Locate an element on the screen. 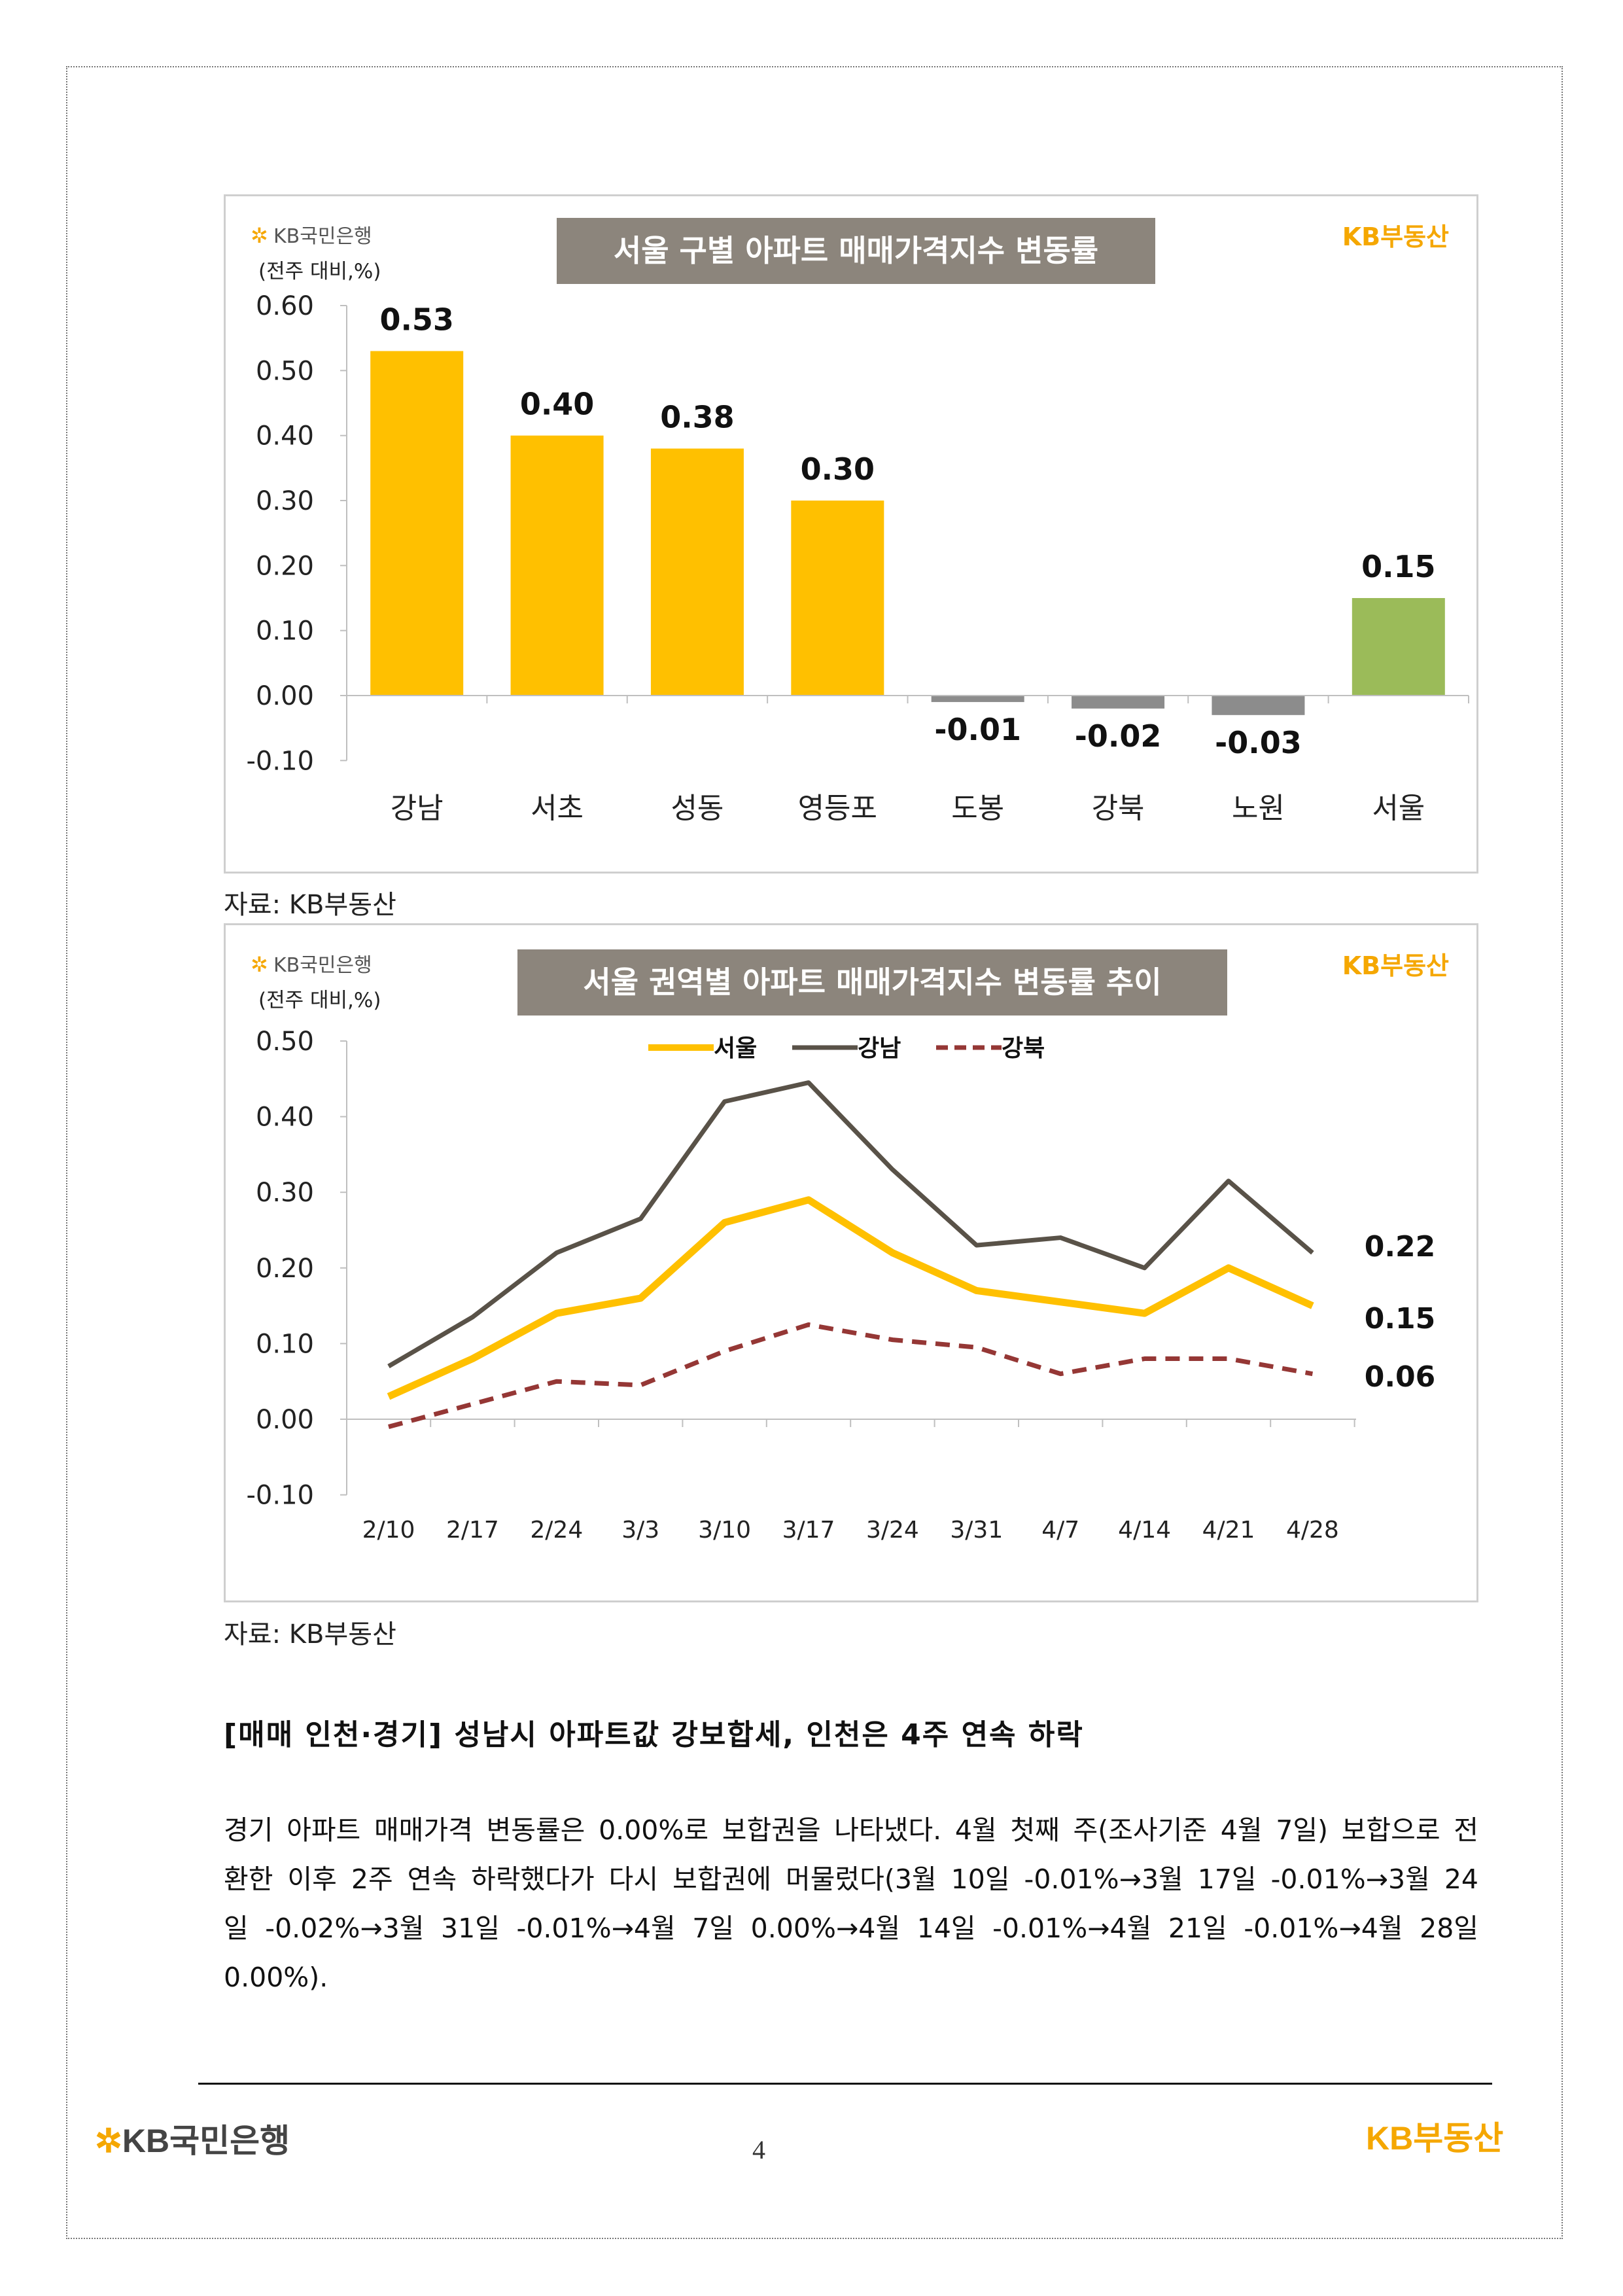 This screenshot has width=1623, height=2296. kb-bank-logo: ✲KB국민은행 is located at coordinates (192, 2141).